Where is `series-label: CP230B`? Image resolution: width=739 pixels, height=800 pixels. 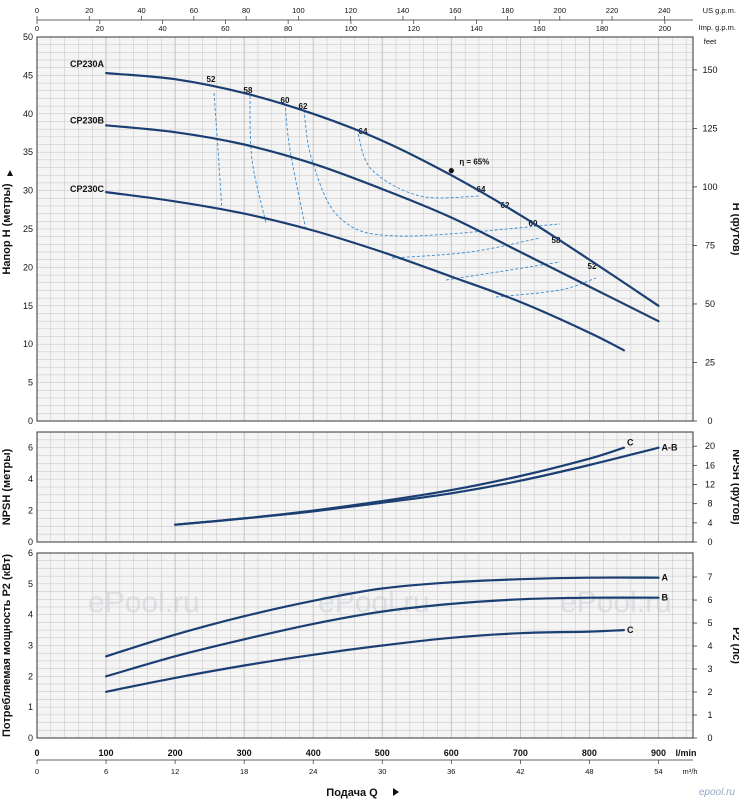
series-label: CP230B is located at coordinates (87, 120).